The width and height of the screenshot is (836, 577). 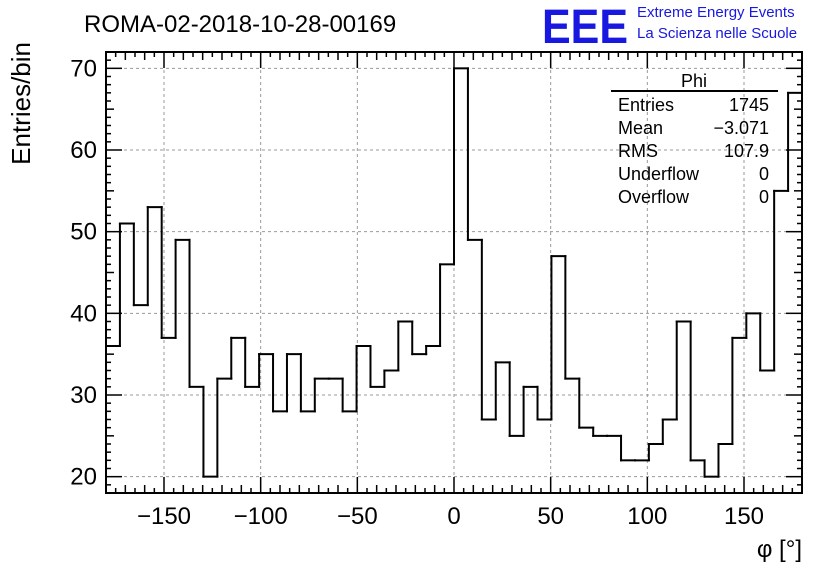 I want to click on logo-mark: EEE, so click(x=585, y=27).